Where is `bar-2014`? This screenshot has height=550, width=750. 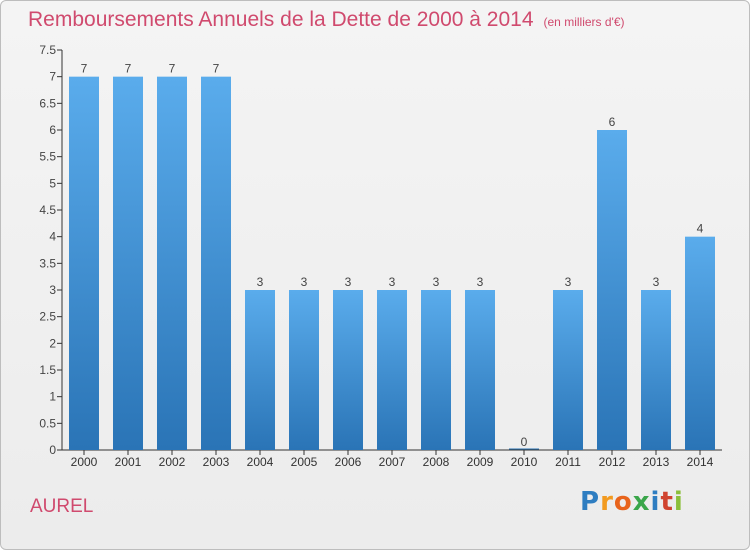
bar-2014 is located at coordinates (700, 343).